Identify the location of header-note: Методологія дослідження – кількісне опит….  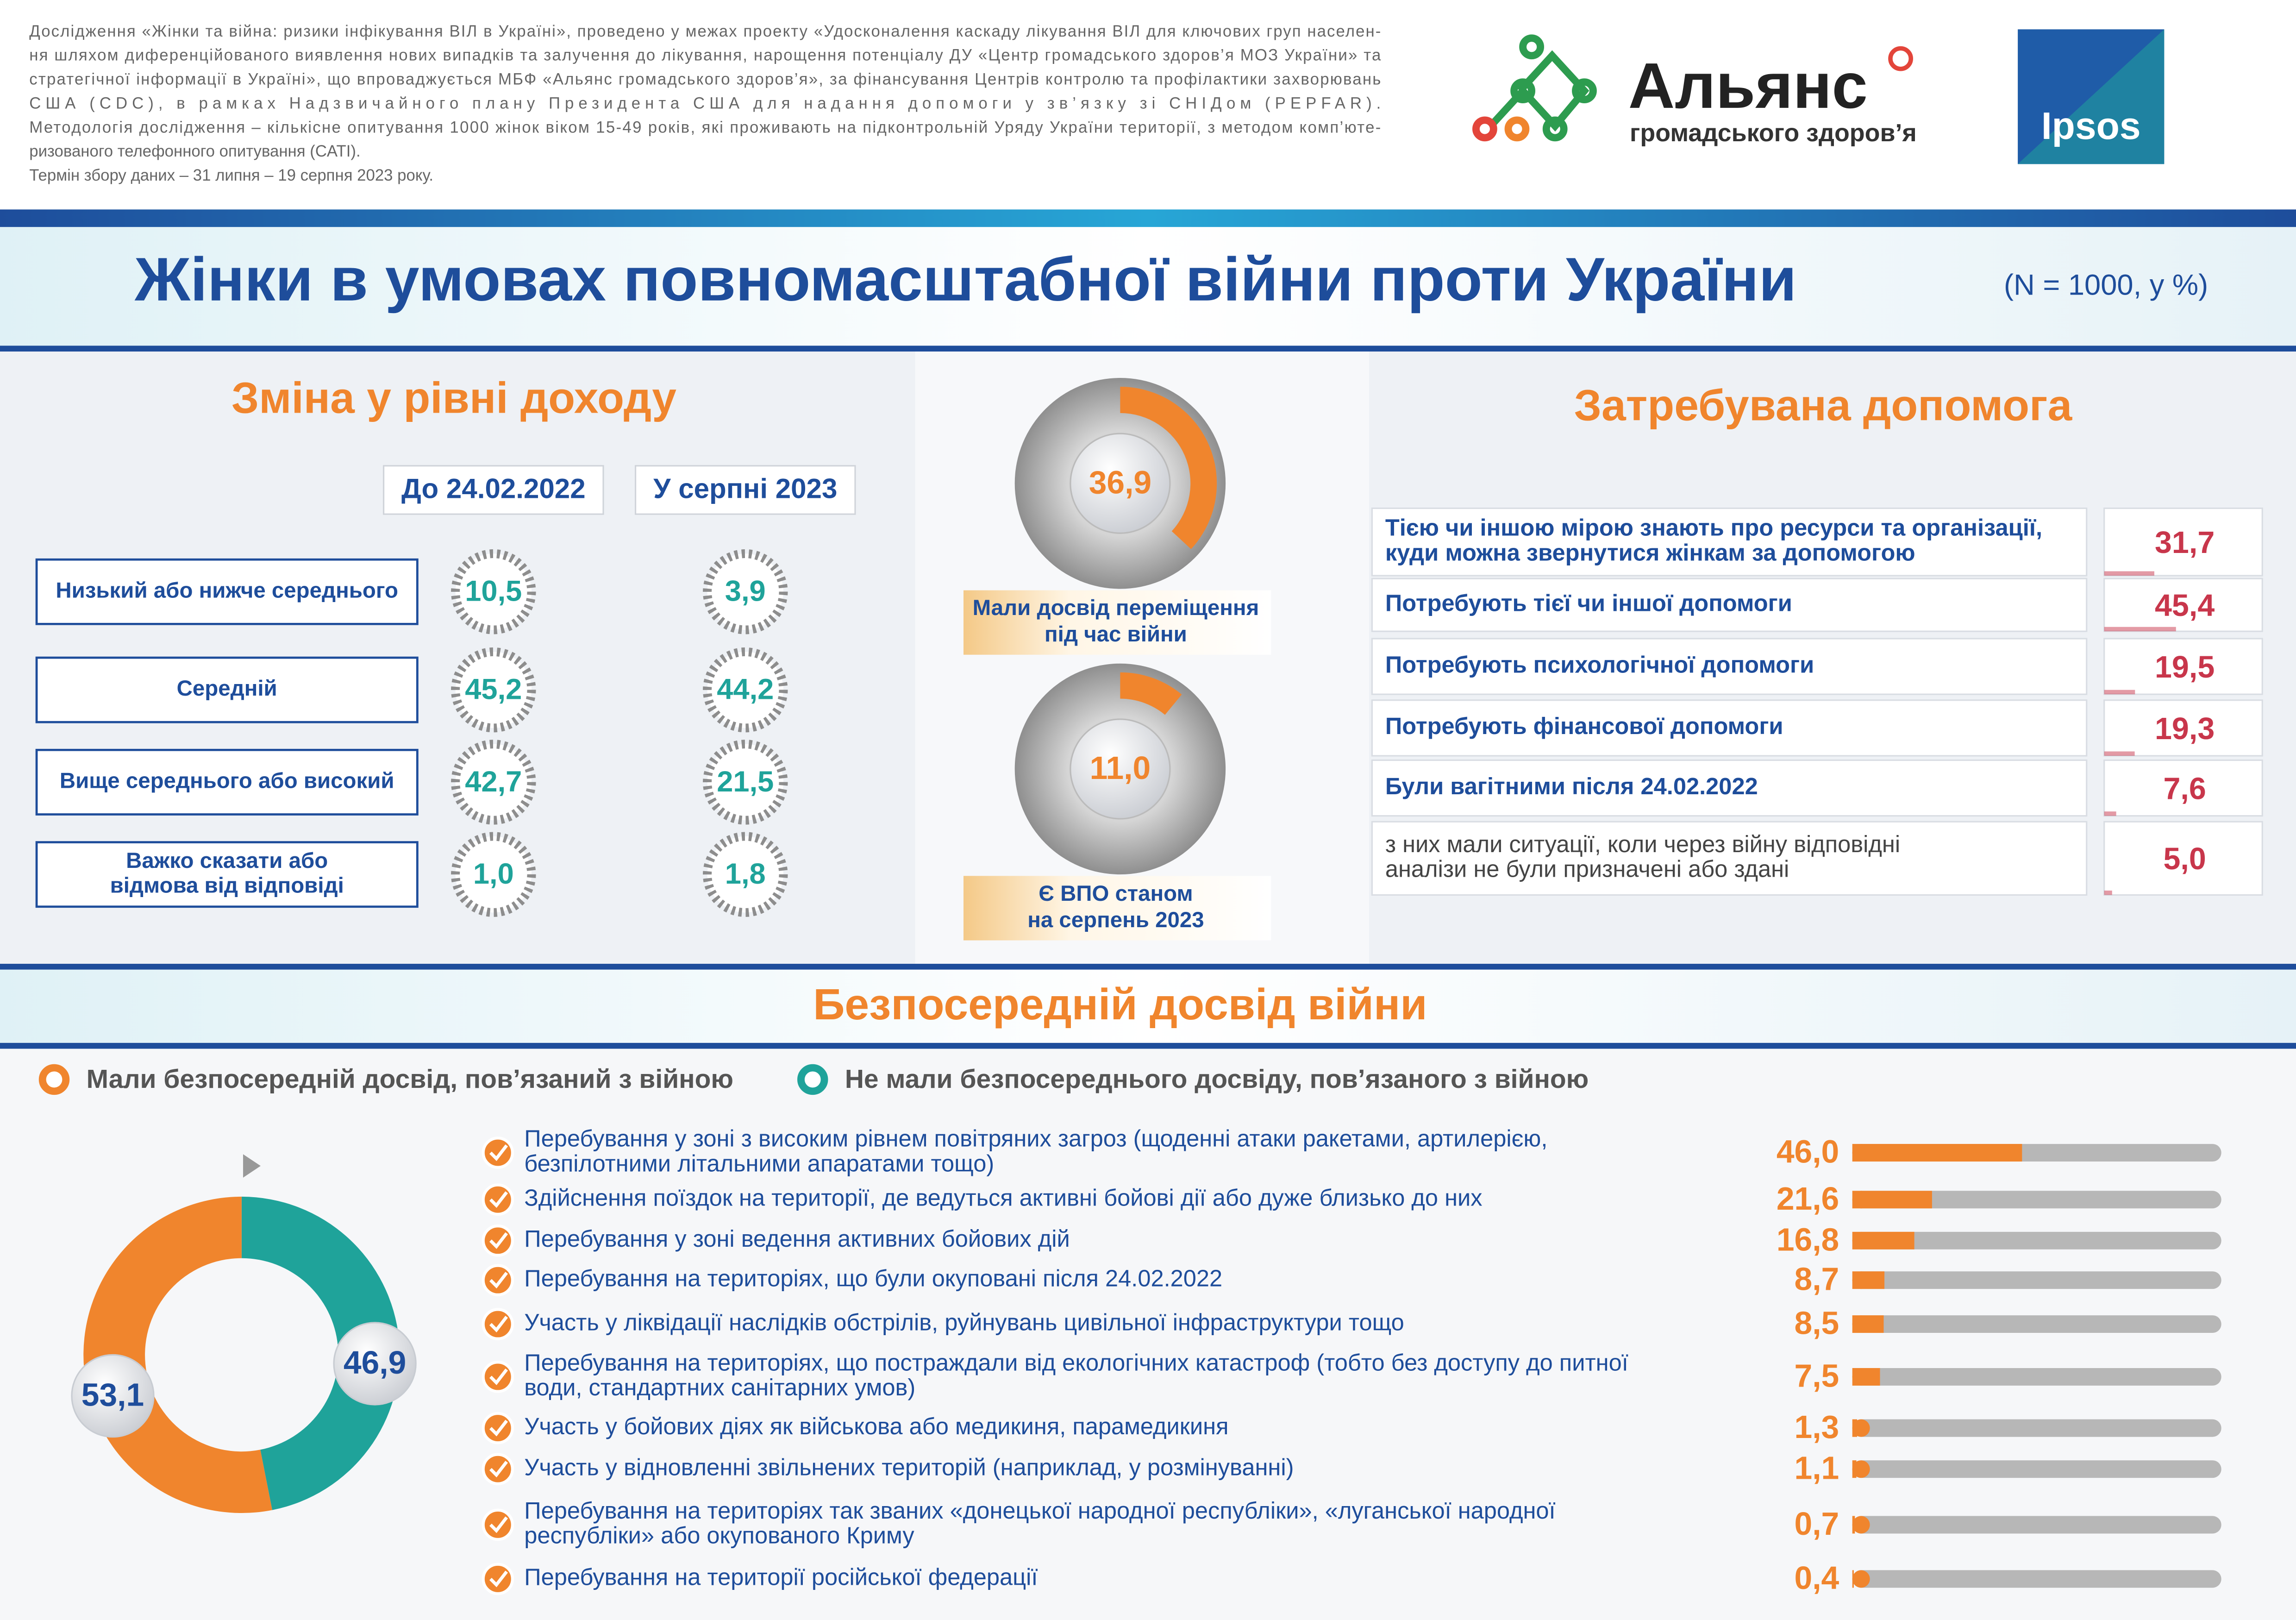
(705, 128).